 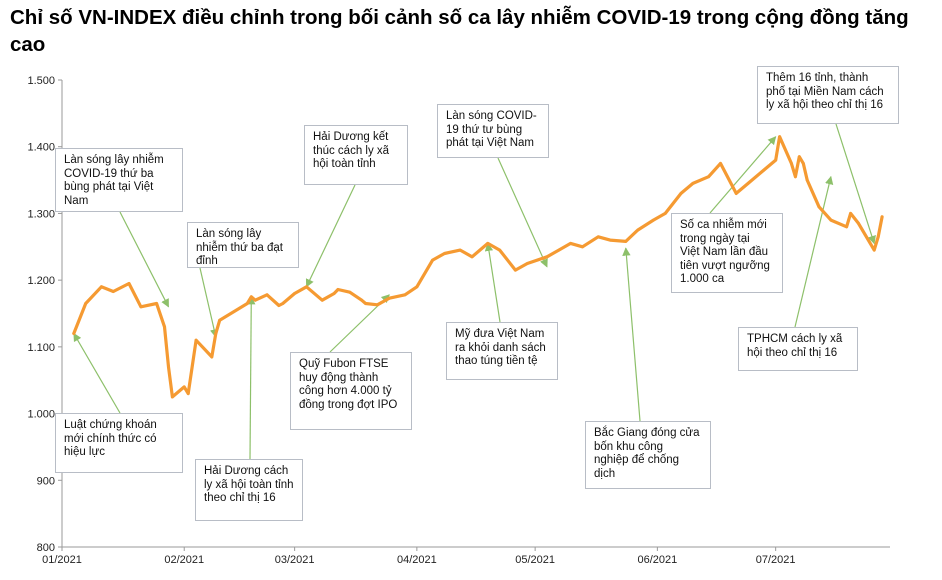 I want to click on annotation-text-line: hội toàn tỉnh, so click(x=344, y=164).